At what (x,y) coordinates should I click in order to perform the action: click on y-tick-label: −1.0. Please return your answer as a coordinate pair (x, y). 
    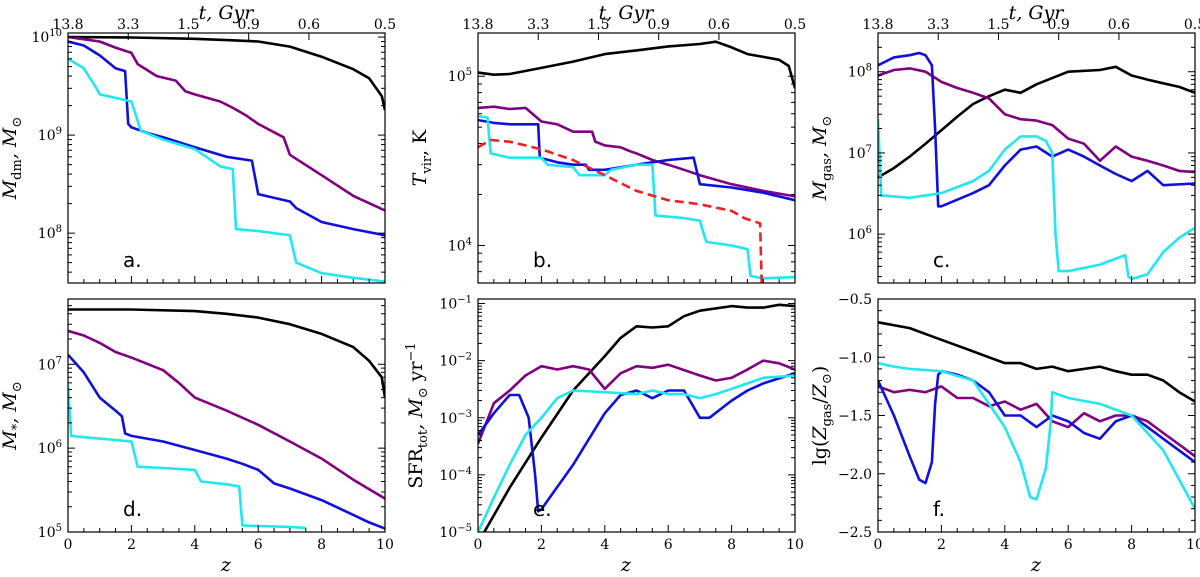
    Looking at the image, I should click on (855, 358).